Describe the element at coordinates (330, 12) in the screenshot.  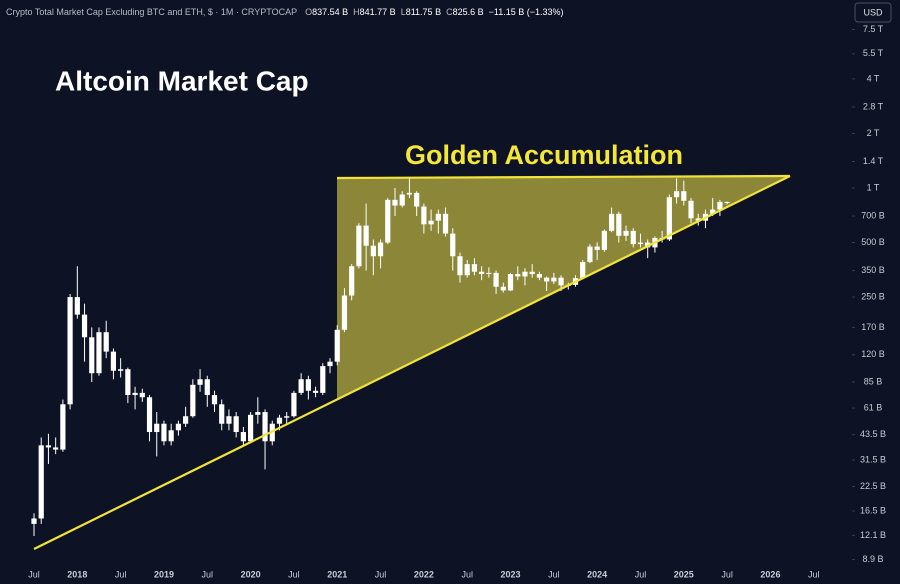
I see `ohlc-value: 837.54 B` at that location.